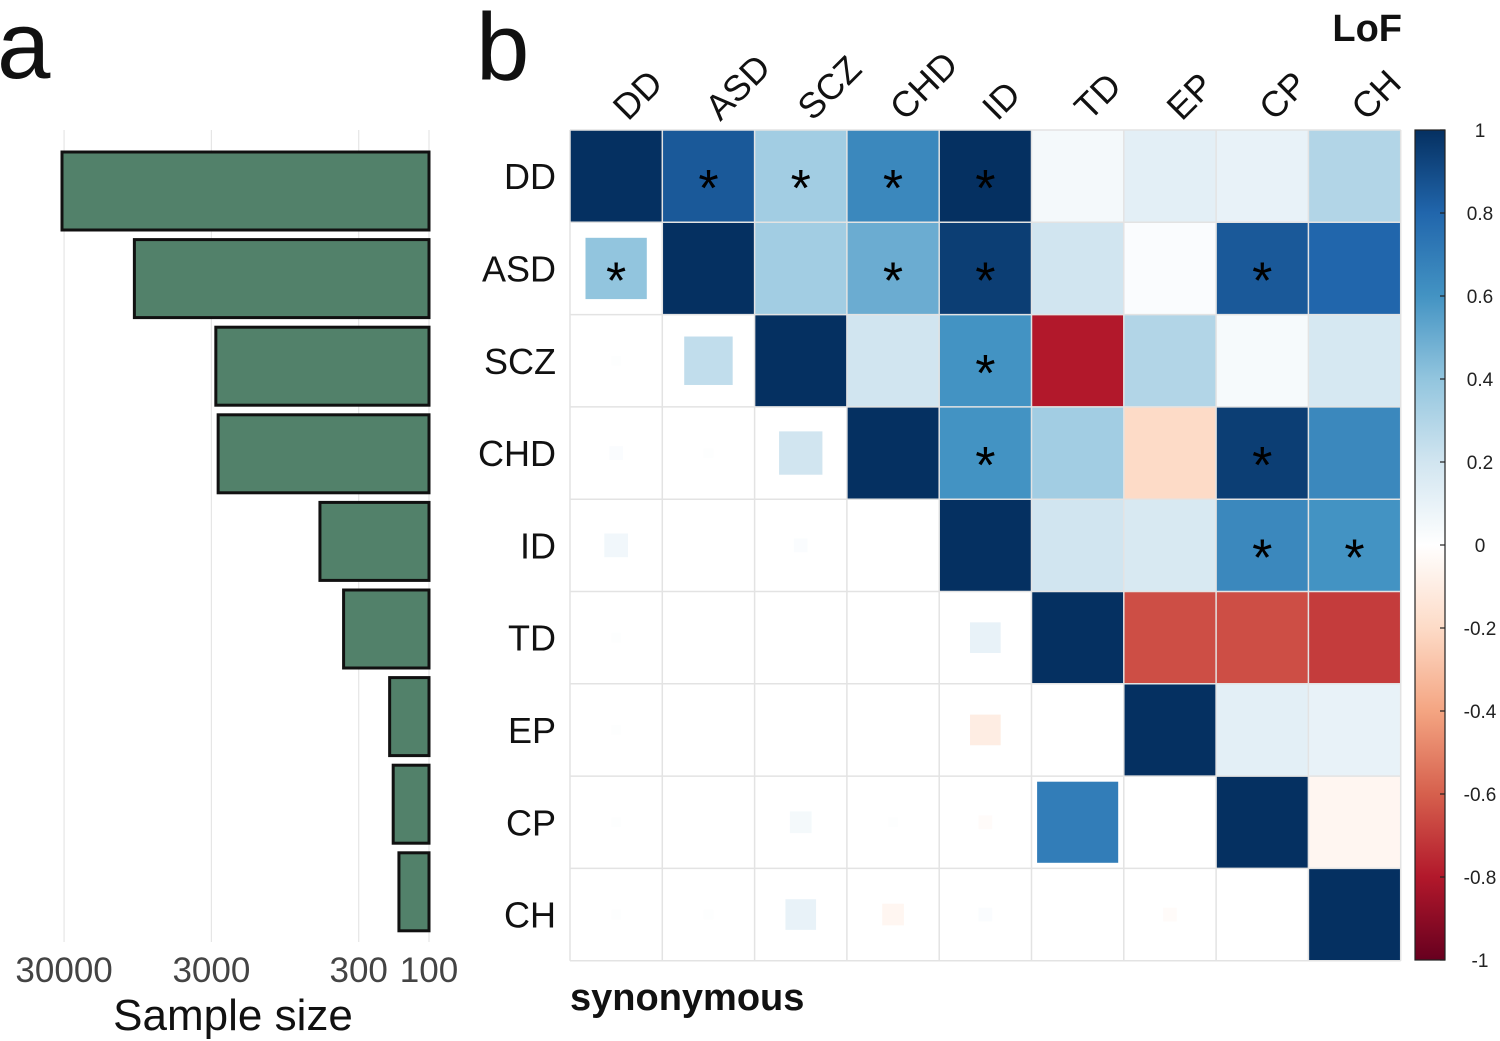 This screenshot has width=1500, height=1041. Describe the element at coordinates (985, 822) in the screenshot. I see `heatmap-cell-cp-id` at that location.